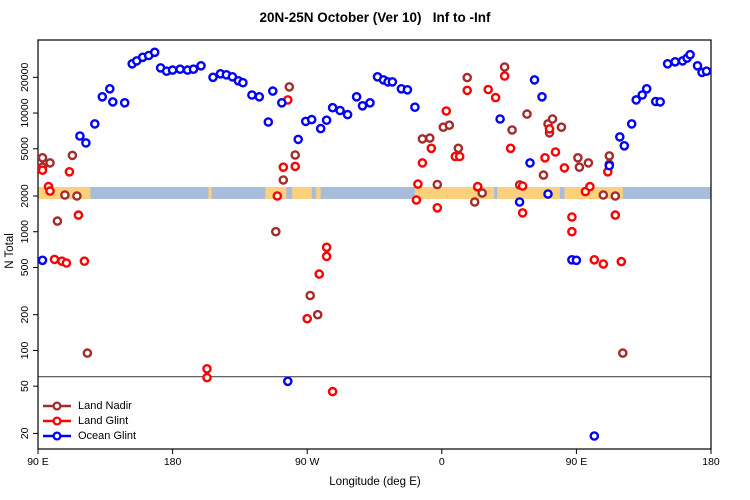  I want to click on legend-label: Ocean Glint, so click(107, 436).